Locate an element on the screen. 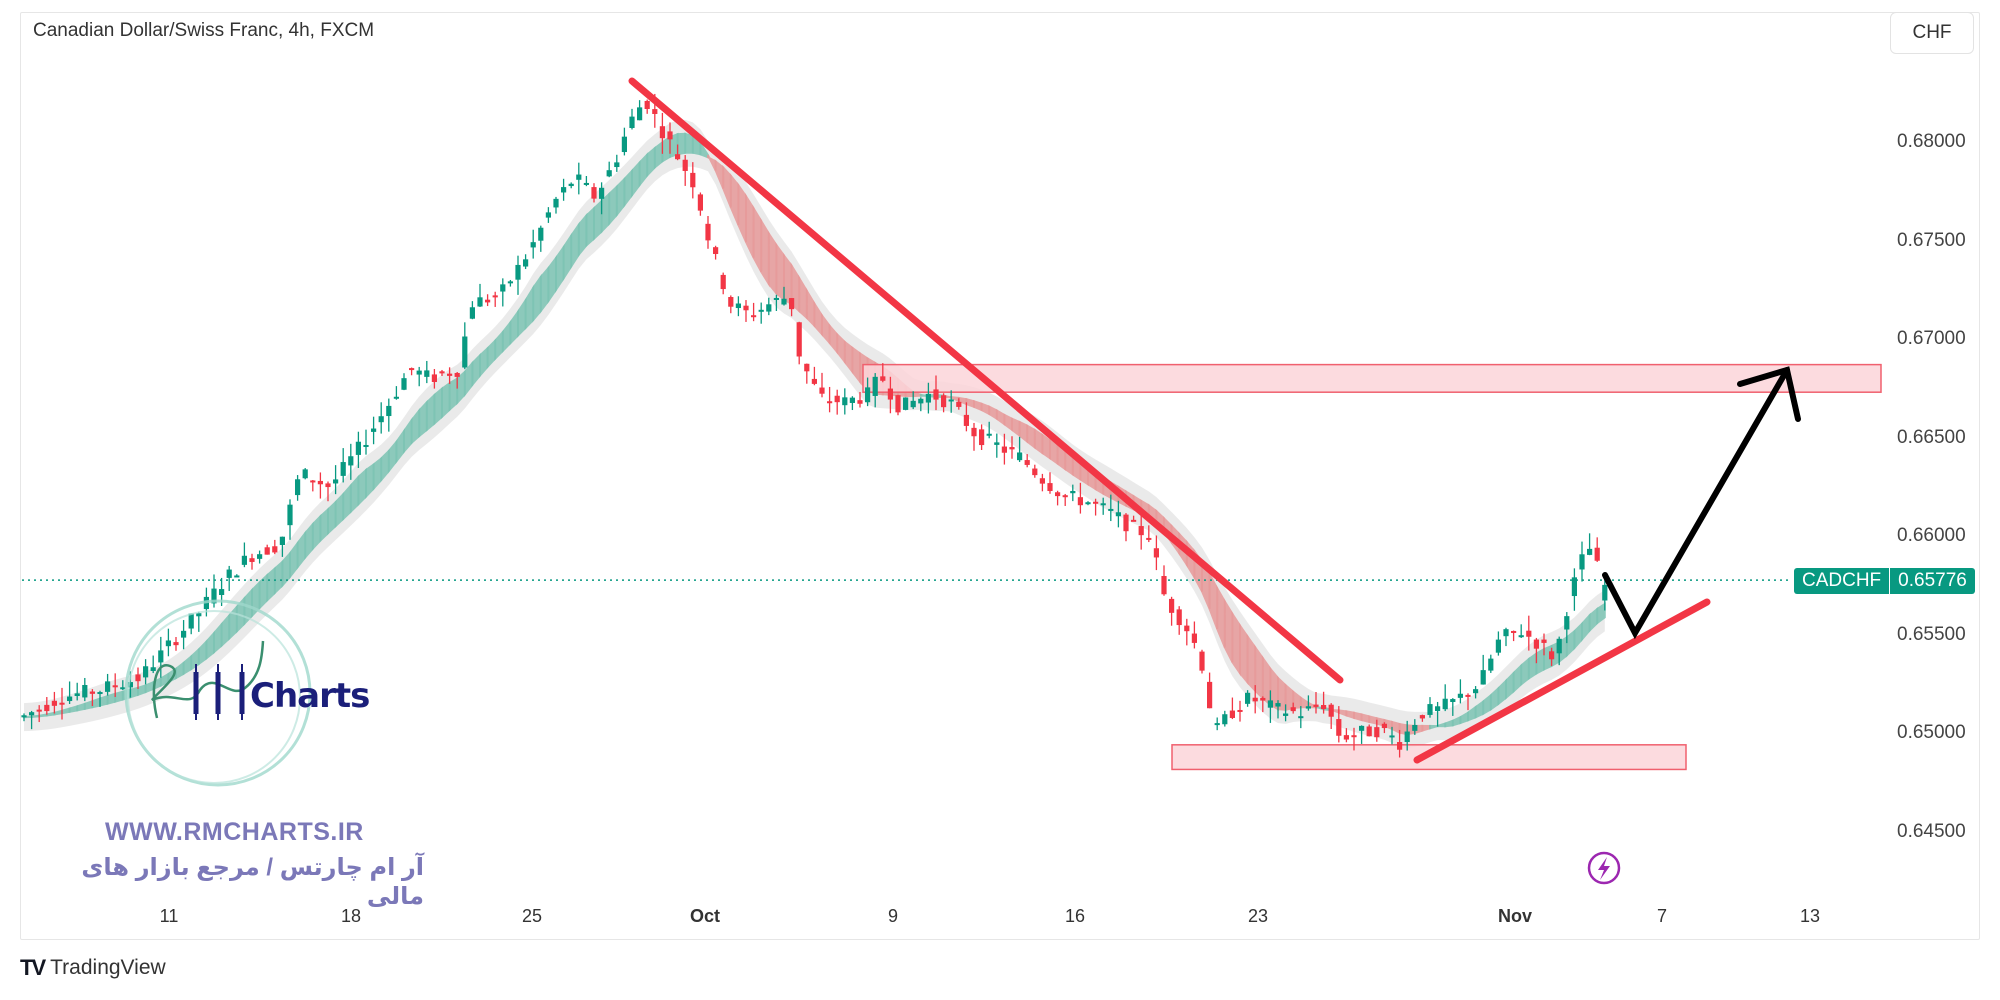 Image resolution: width=2000 pixels, height=1000 pixels. tradingview-logo: TV TradingView is located at coordinates (93, 968).